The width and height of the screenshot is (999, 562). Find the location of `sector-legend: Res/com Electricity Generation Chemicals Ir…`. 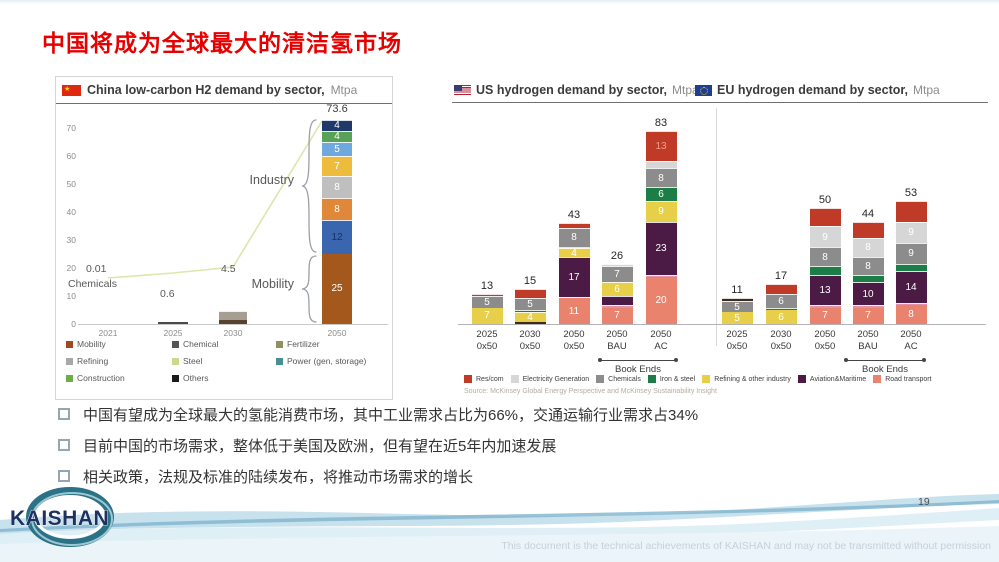

sector-legend: Res/com Electricity Generation Chemicals Ir… is located at coordinates (726, 379).